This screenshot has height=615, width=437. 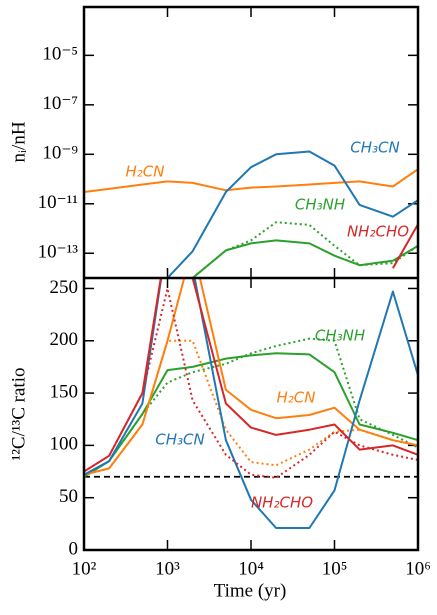 I want to click on y-axis-label: nᵢ/nH, so click(x=18, y=141).